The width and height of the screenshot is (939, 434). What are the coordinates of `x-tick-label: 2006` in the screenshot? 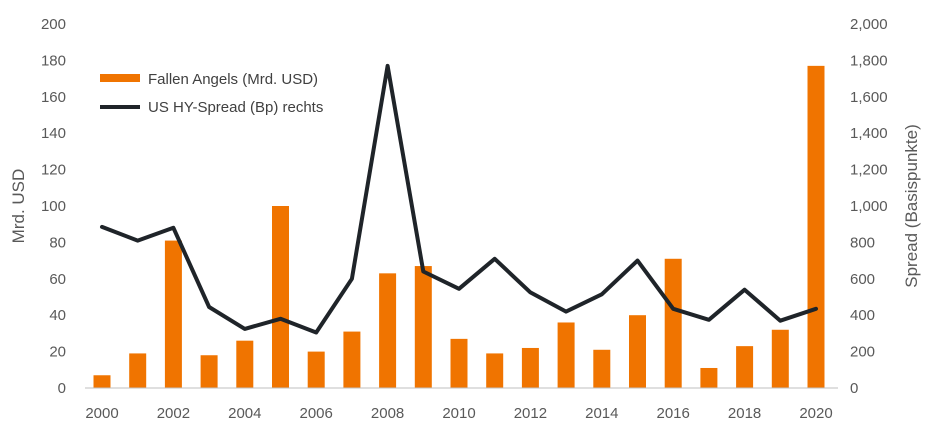 It's located at (316, 413).